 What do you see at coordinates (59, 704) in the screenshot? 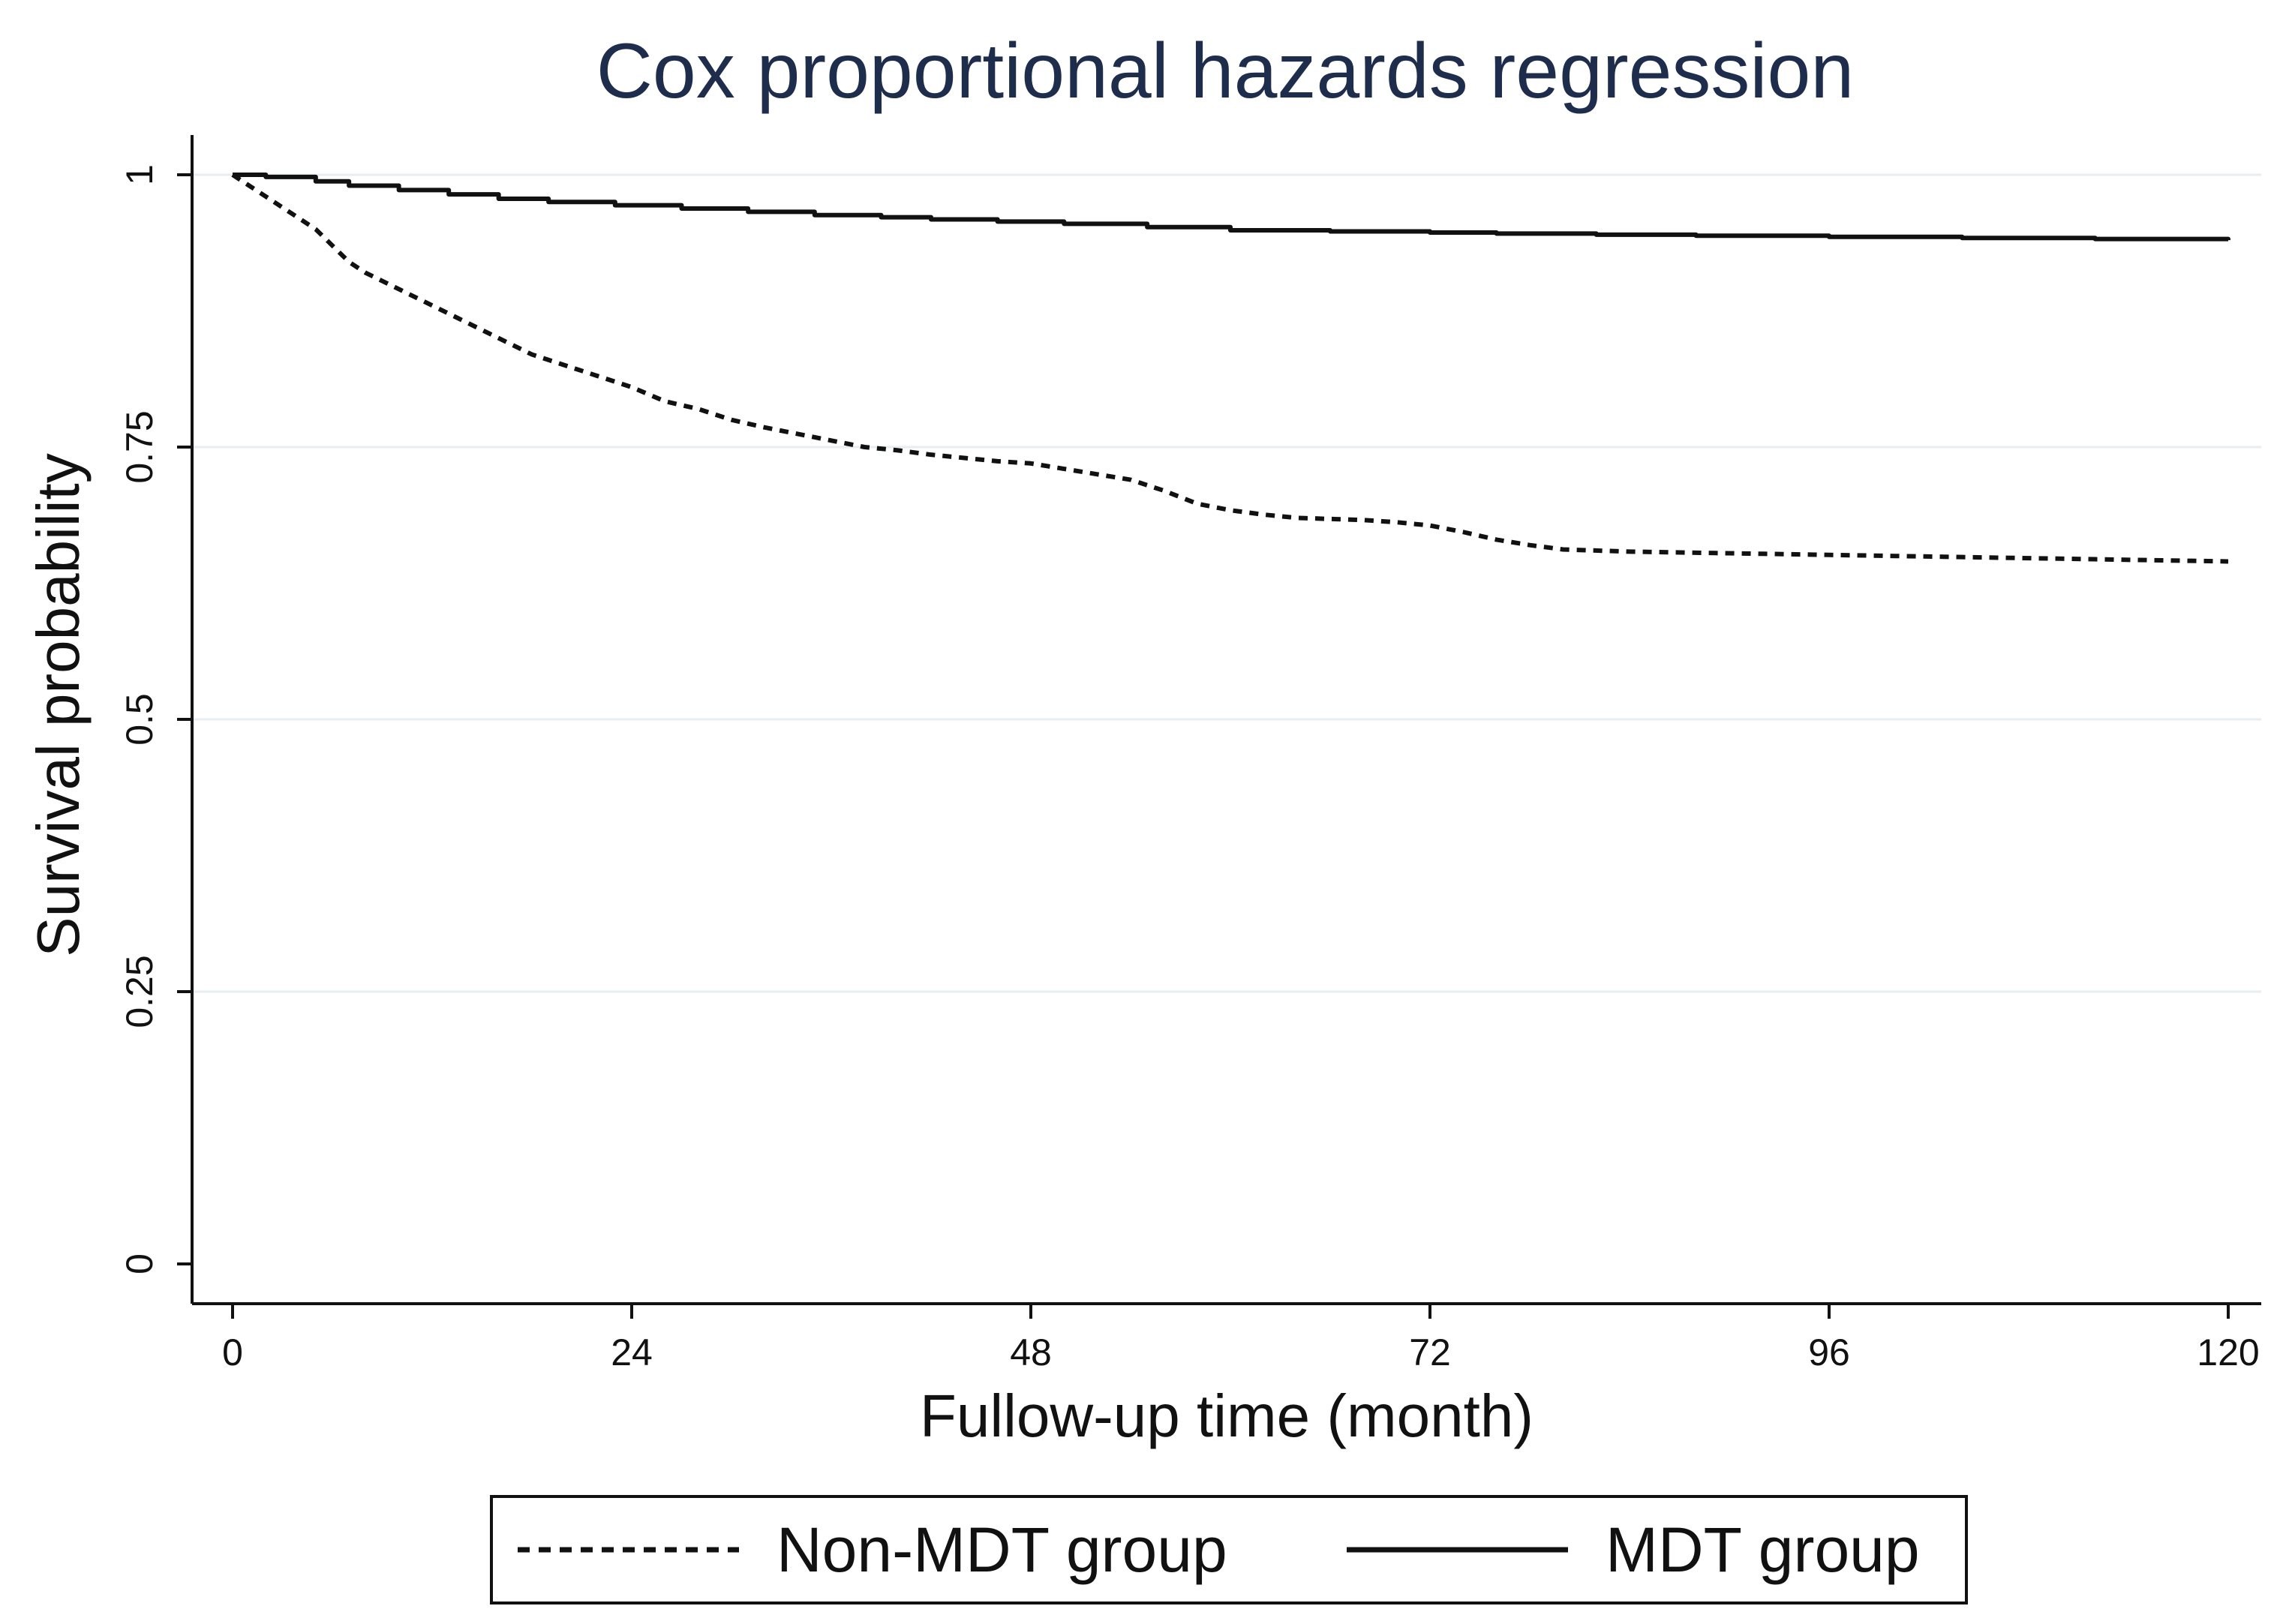
I see `y-axis-title: Survival probability` at bounding box center [59, 704].